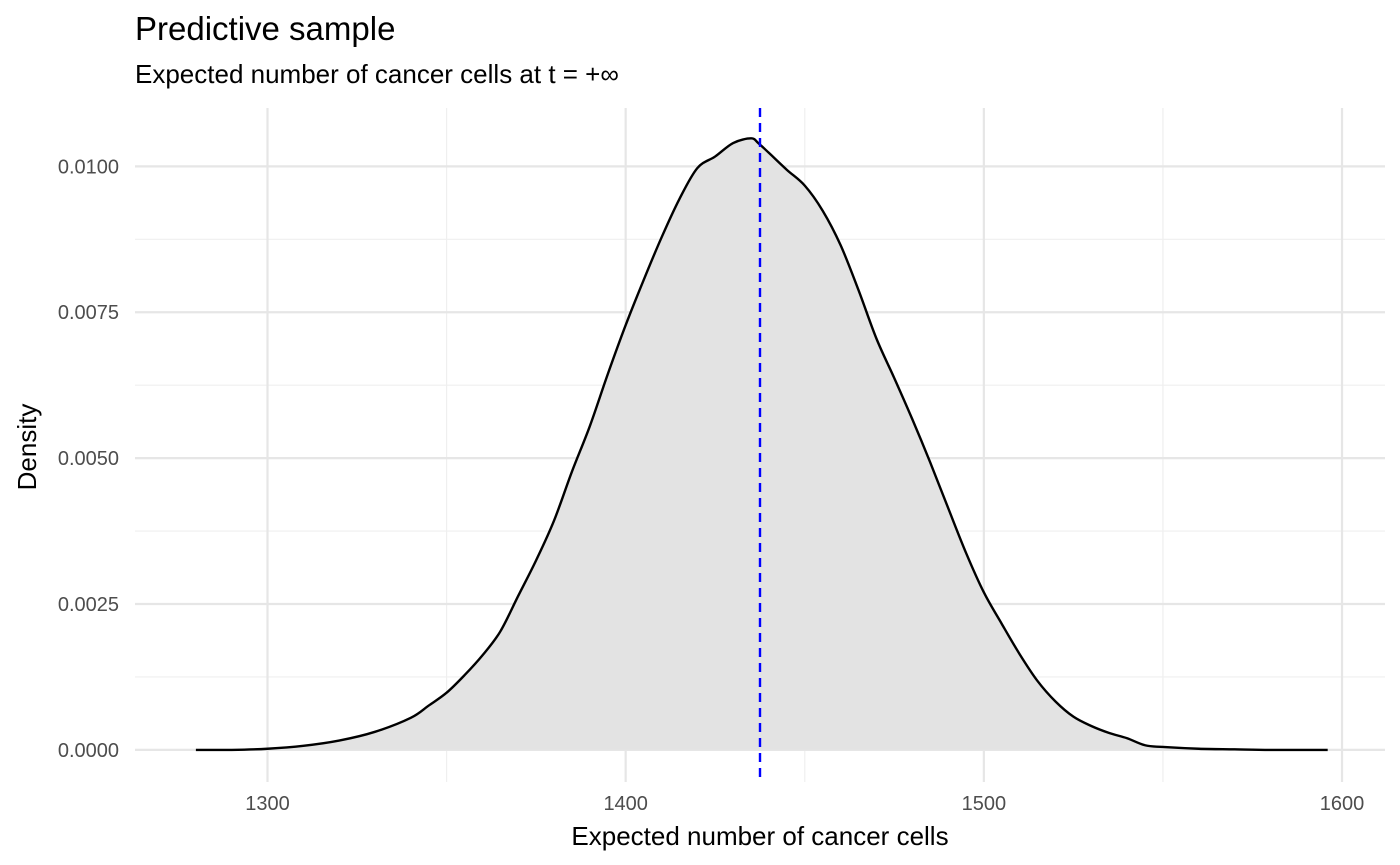  I want to click on x-tick-label: 1300, so click(267, 804).